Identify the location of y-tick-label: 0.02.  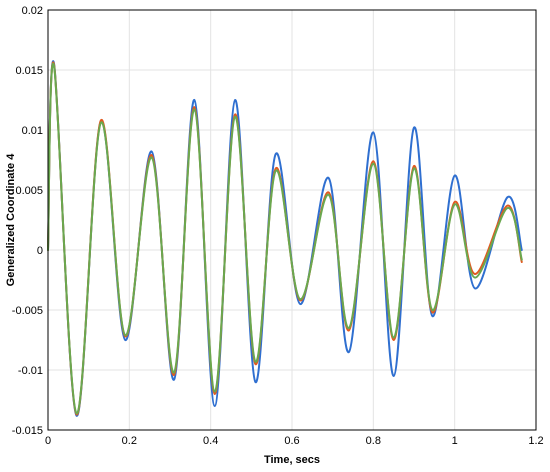
(32, 11).